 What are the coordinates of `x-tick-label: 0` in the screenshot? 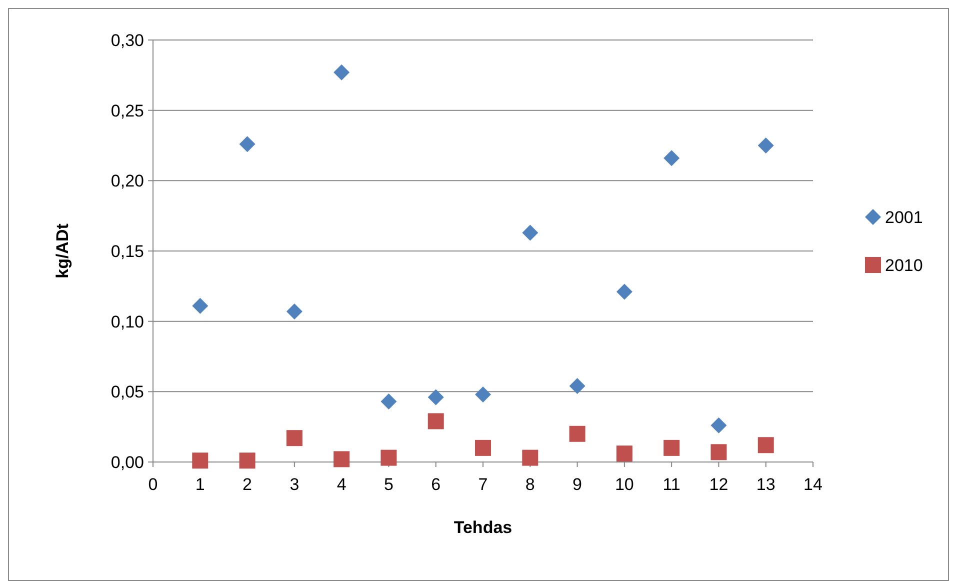 It's located at (153, 484).